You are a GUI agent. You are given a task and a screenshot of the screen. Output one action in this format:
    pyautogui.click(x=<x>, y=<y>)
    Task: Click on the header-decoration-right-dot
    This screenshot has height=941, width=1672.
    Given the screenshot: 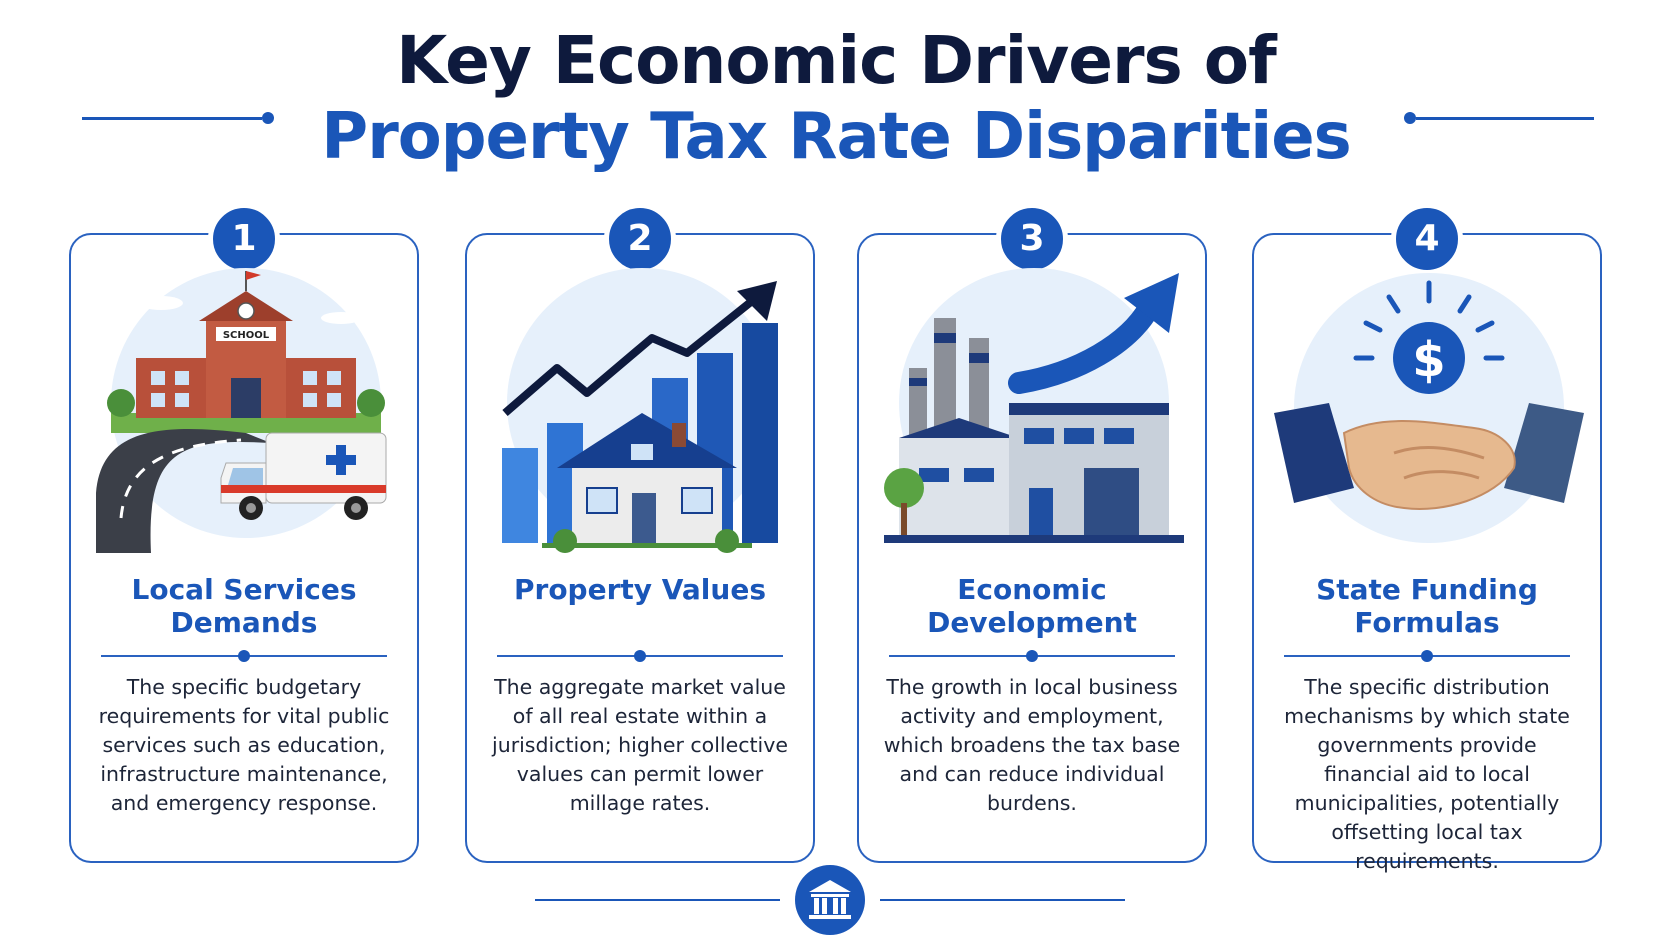 What is the action you would take?
    pyautogui.click(x=1410, y=118)
    